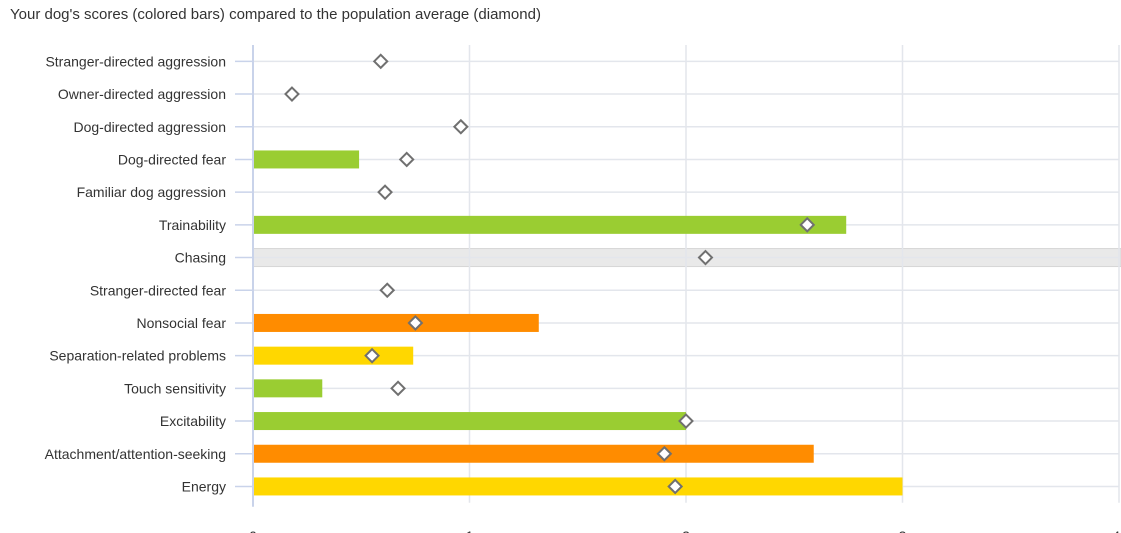  Describe the element at coordinates (1116, 530) in the screenshot. I see `x-tick-label: 4` at that location.